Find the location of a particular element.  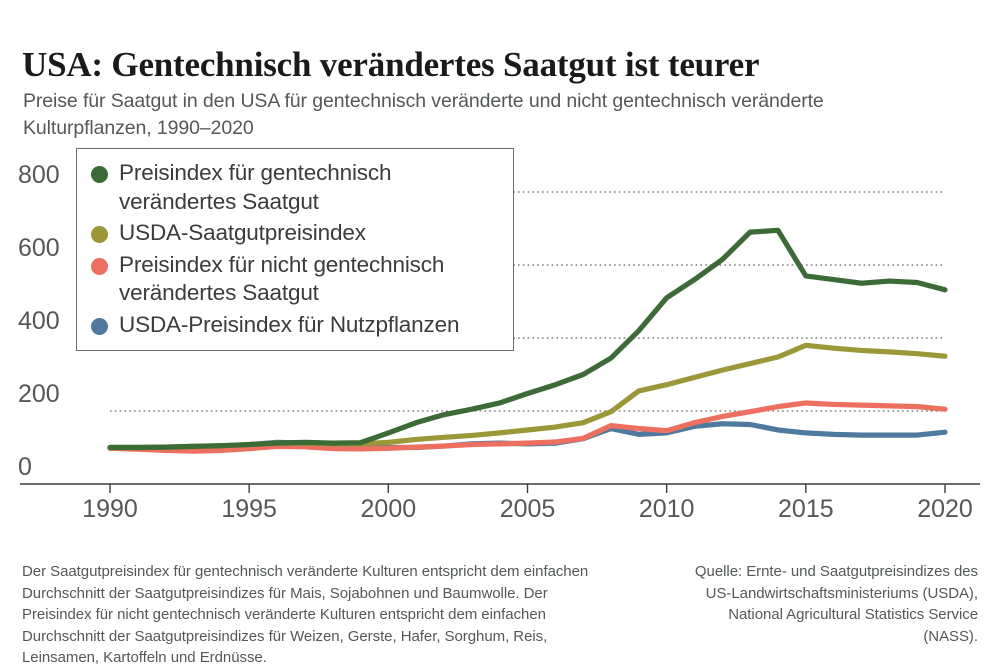

x-axis-tick-label: 2015 is located at coordinates (806, 509).